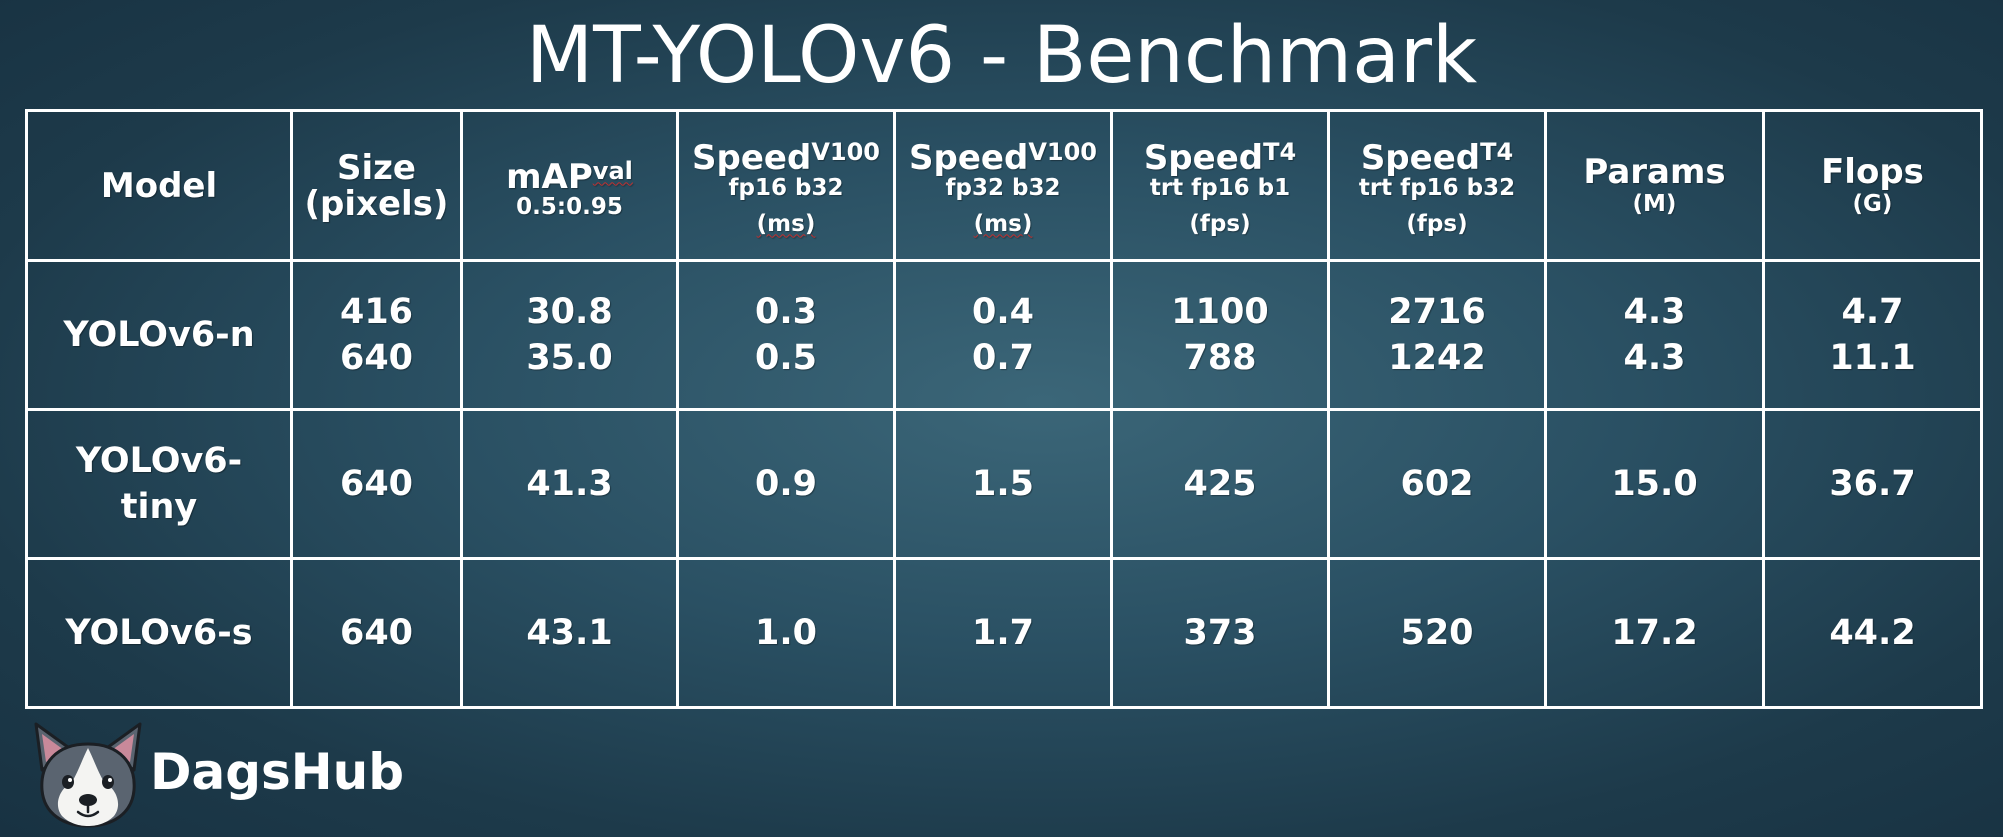  What do you see at coordinates (1872, 335) in the screenshot?
I see `table-cell: 4.7 11.1` at bounding box center [1872, 335].